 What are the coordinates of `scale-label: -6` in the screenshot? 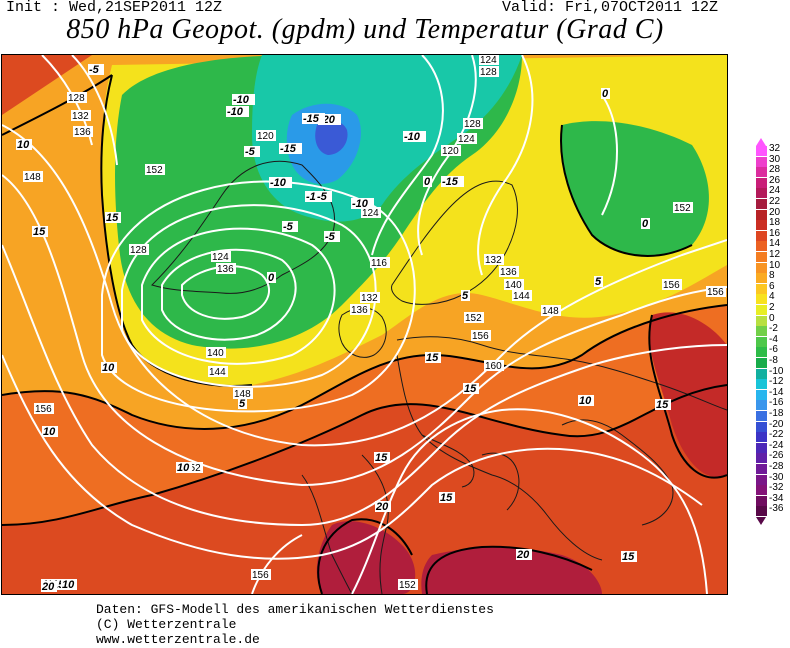 It's located at (773, 350).